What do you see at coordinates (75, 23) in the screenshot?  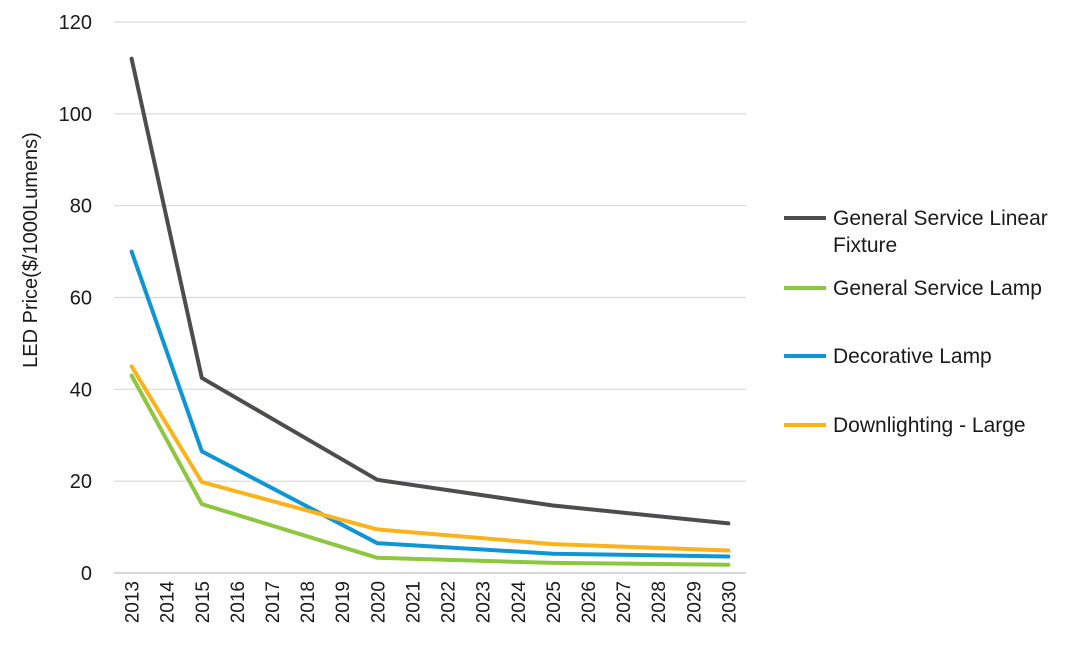 I see `y-tick-label: 120` at bounding box center [75, 23].